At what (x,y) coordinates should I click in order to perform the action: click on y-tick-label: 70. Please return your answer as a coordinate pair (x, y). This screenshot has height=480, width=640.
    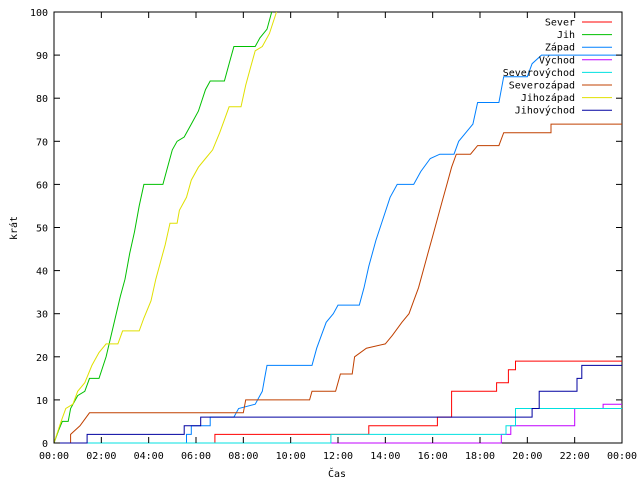
    Looking at the image, I should click on (42, 142).